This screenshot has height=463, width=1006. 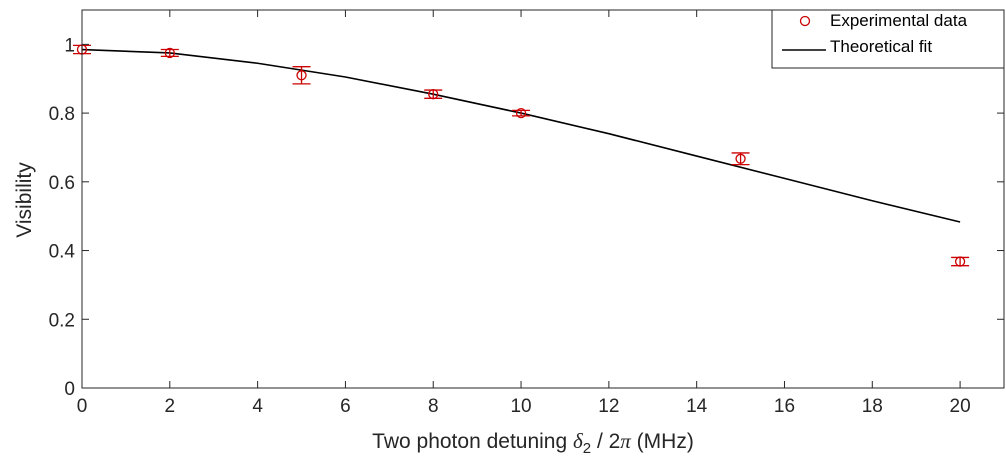 What do you see at coordinates (62, 183) in the screenshot?
I see `y-tick-label: 0.6` at bounding box center [62, 183].